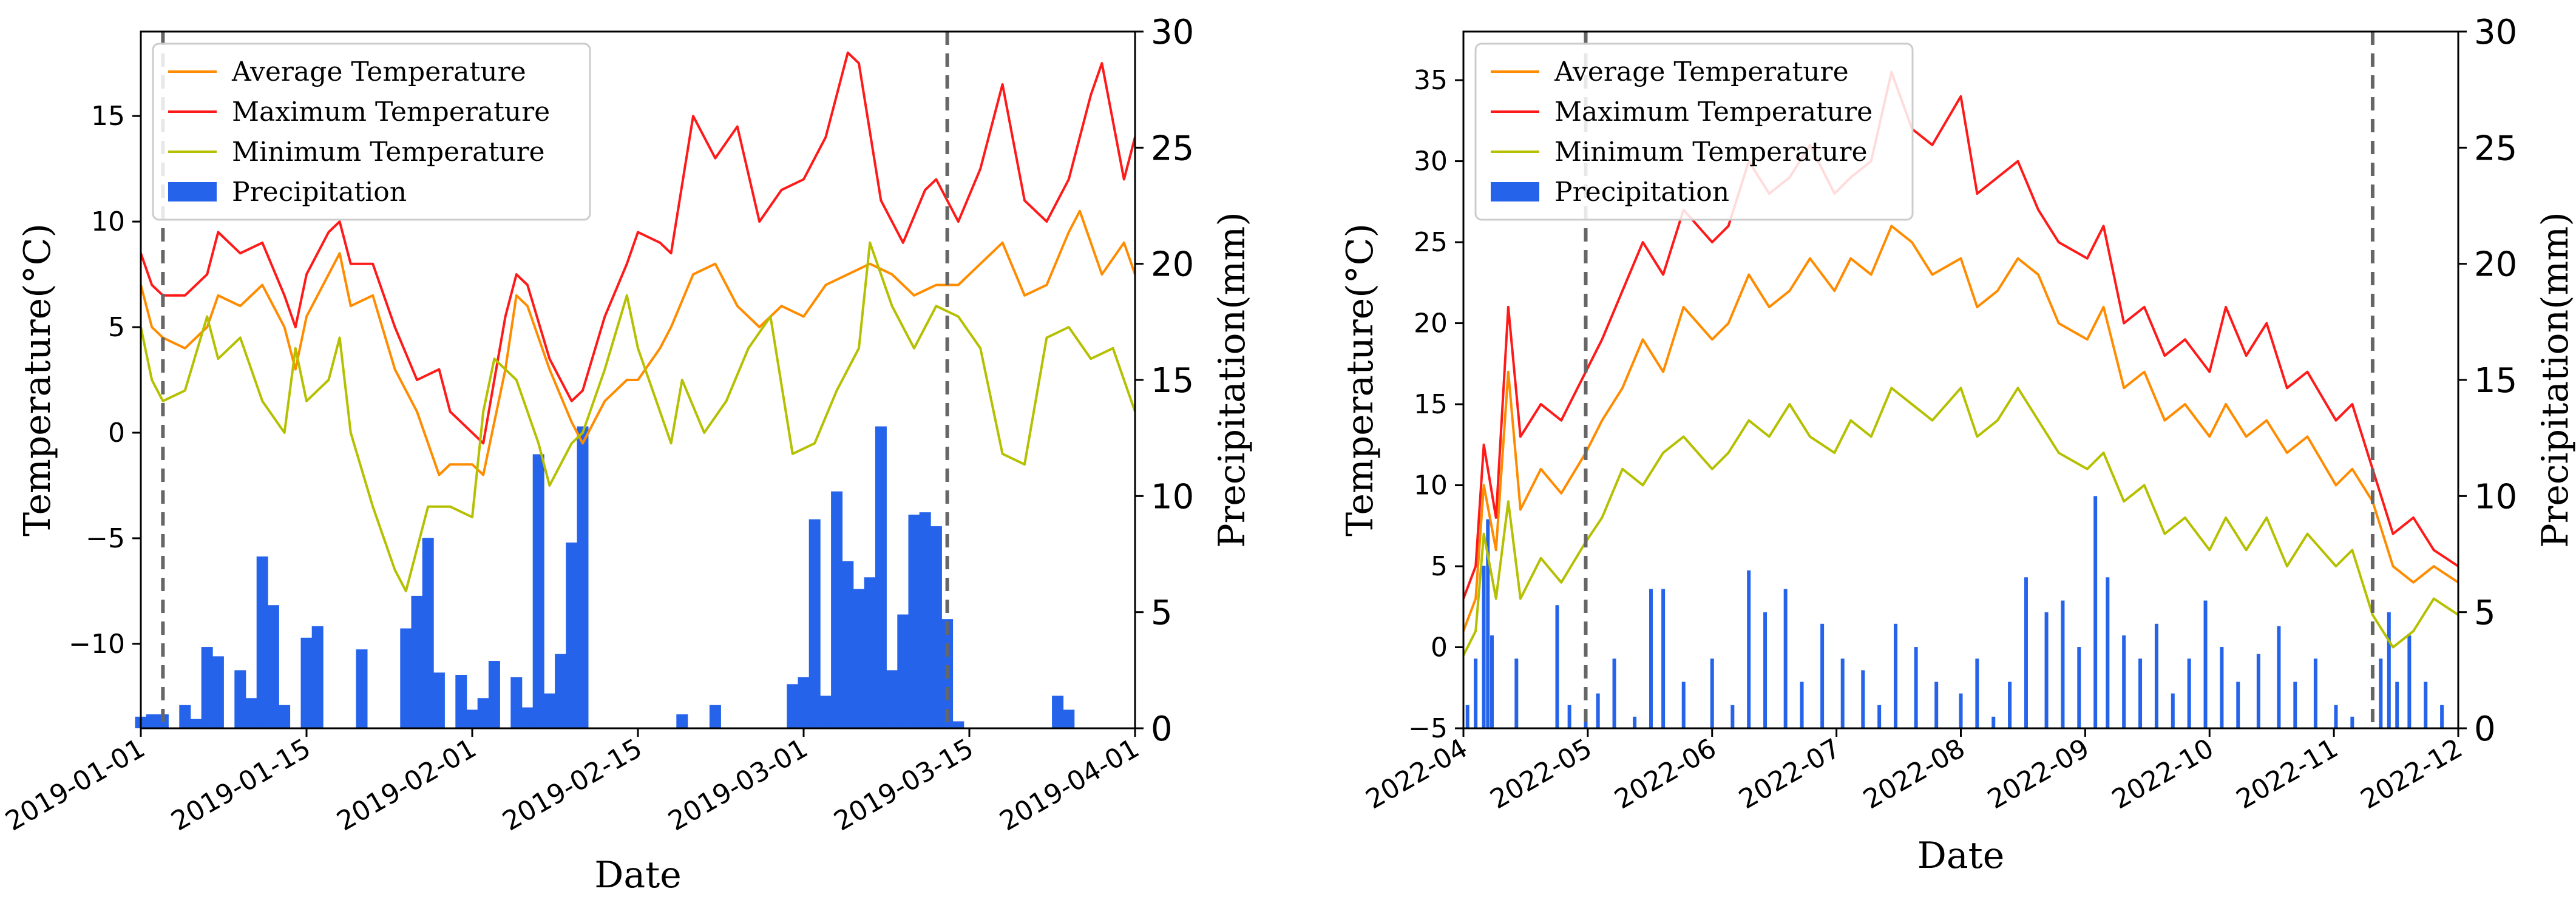 Image resolution: width=2576 pixels, height=914 pixels. What do you see at coordinates (1417, 774) in the screenshot?
I see `x-tick-label: 2022-04` at bounding box center [1417, 774].